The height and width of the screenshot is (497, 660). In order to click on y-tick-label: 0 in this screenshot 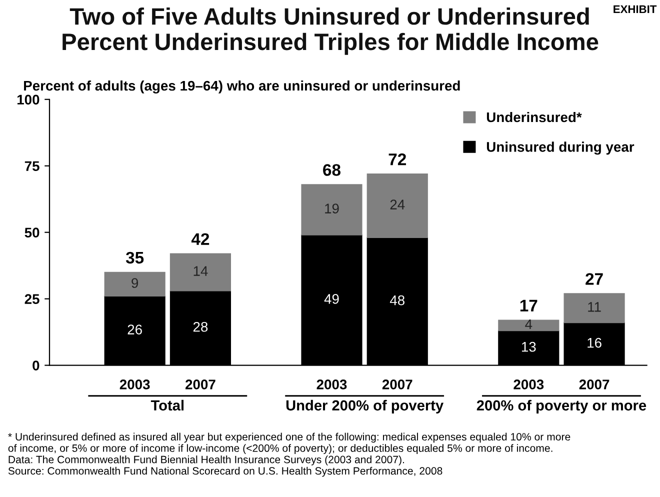, I will do `click(36, 365)`.